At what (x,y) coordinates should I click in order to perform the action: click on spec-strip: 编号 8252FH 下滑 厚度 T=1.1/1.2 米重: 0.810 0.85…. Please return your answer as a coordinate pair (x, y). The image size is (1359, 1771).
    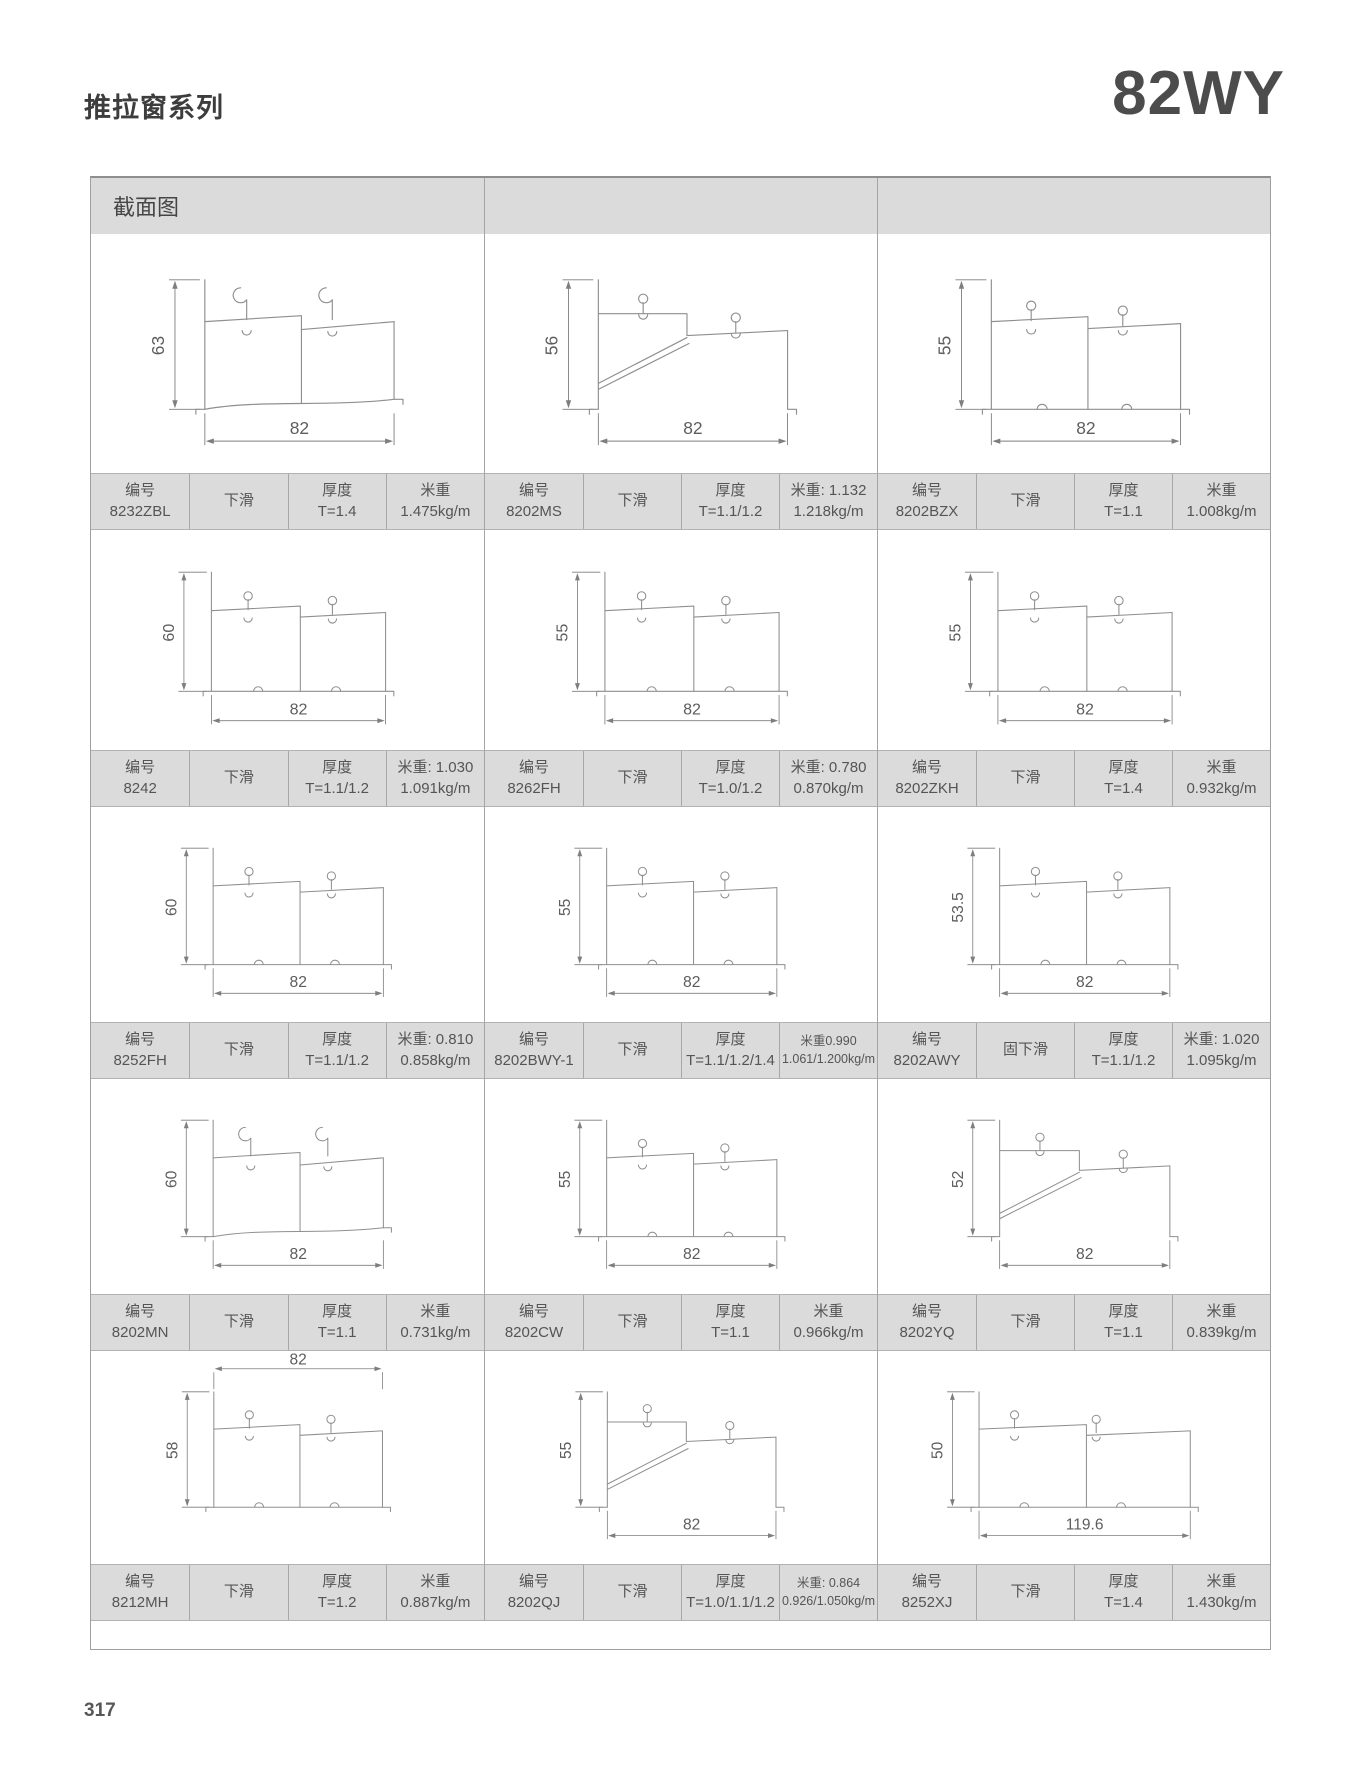
    Looking at the image, I should click on (287, 1050).